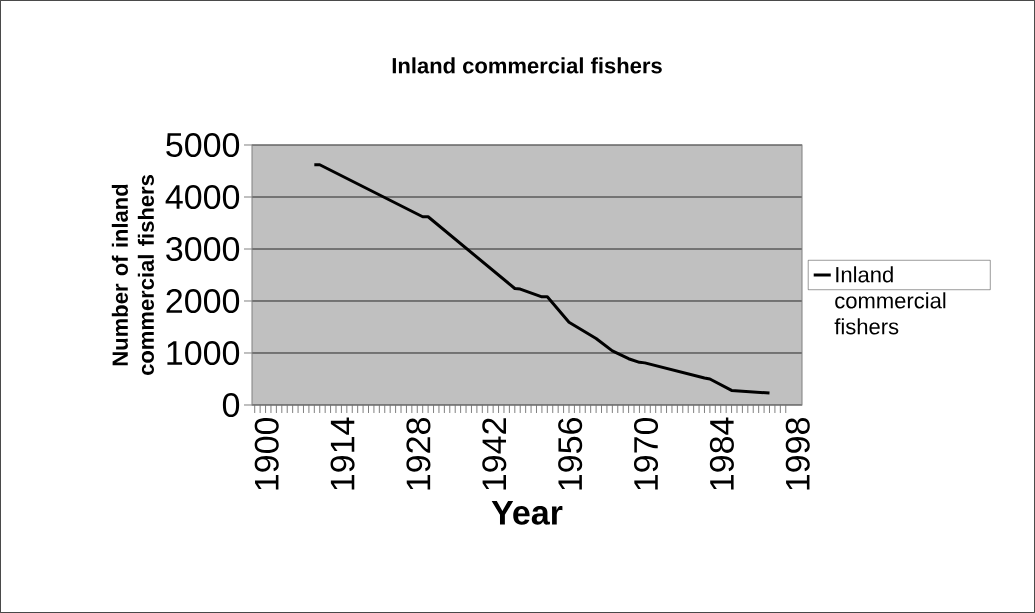  What do you see at coordinates (132, 275) in the screenshot?
I see `y-axis-title: Number of inland commercial fishers` at bounding box center [132, 275].